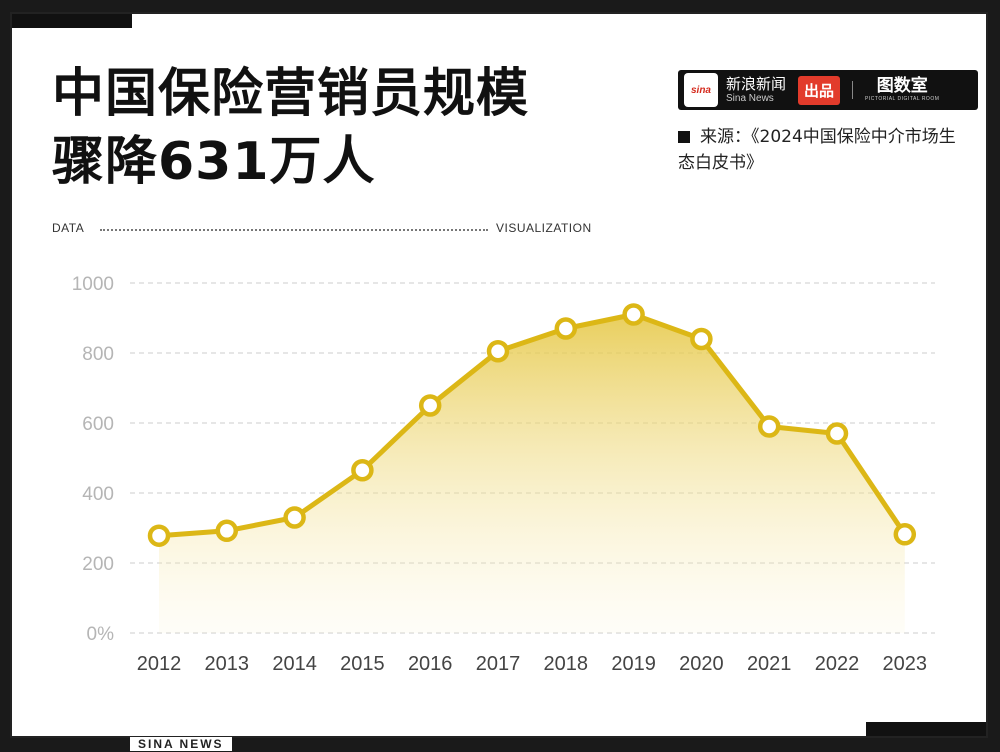 This screenshot has height=752, width=1000. Describe the element at coordinates (294, 664) in the screenshot. I see `x-tick-label: 2014` at that location.